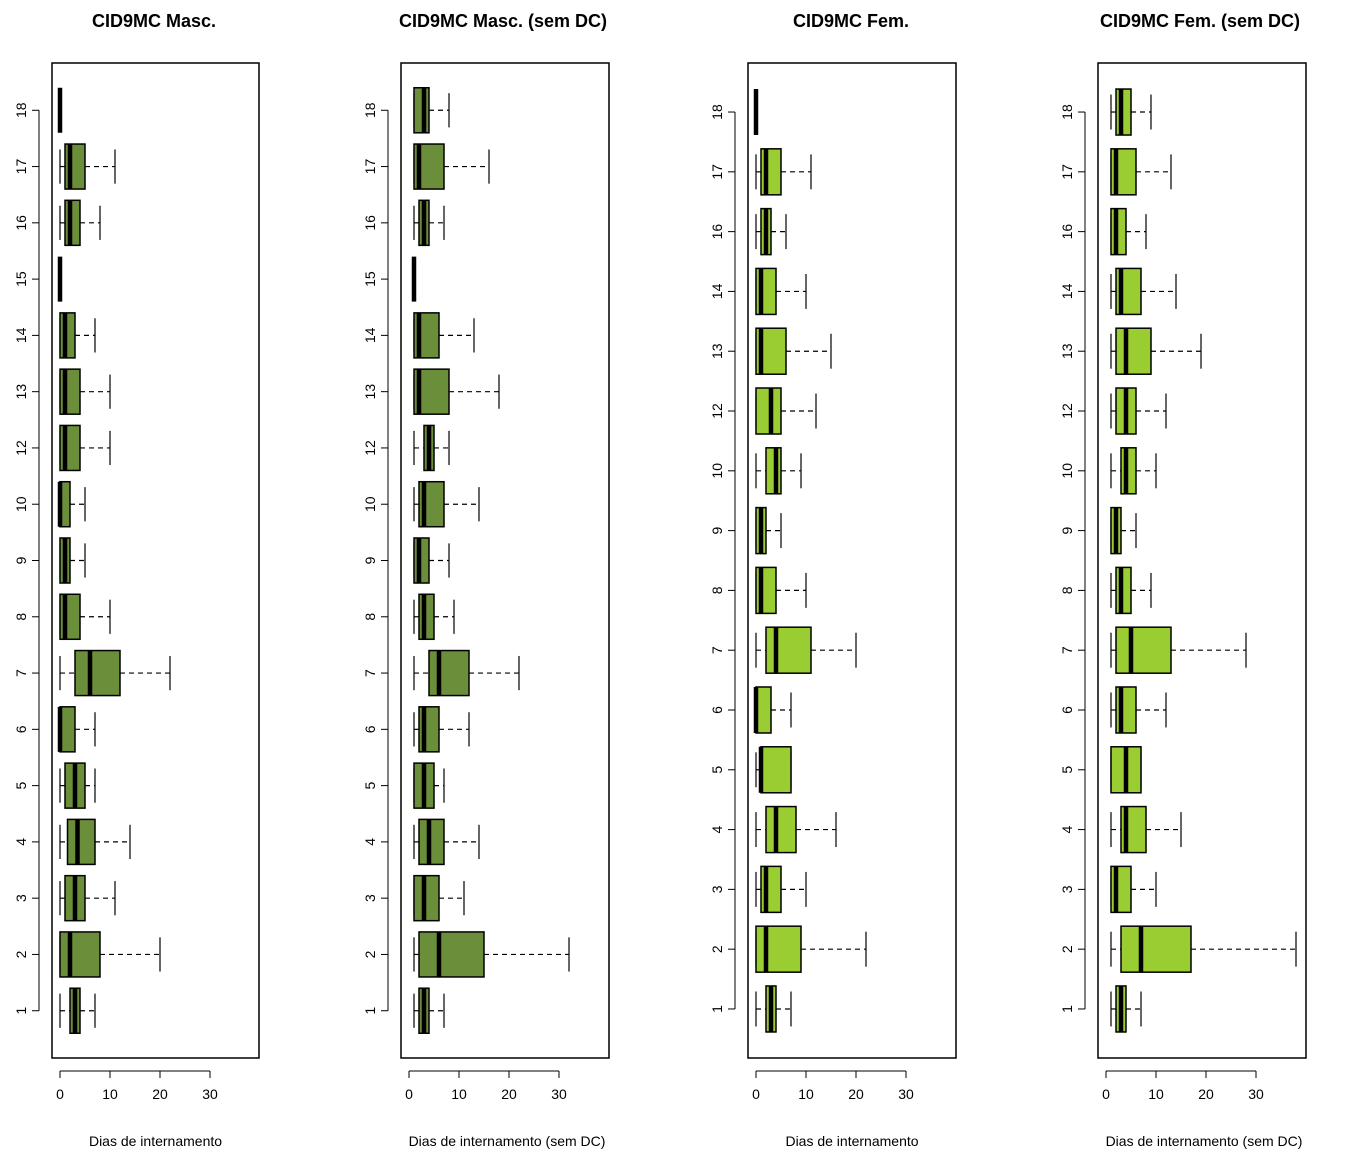 The width and height of the screenshot is (1351, 1153). What do you see at coordinates (160, 1094) in the screenshot?
I see `x-tick-label: 20` at bounding box center [160, 1094].